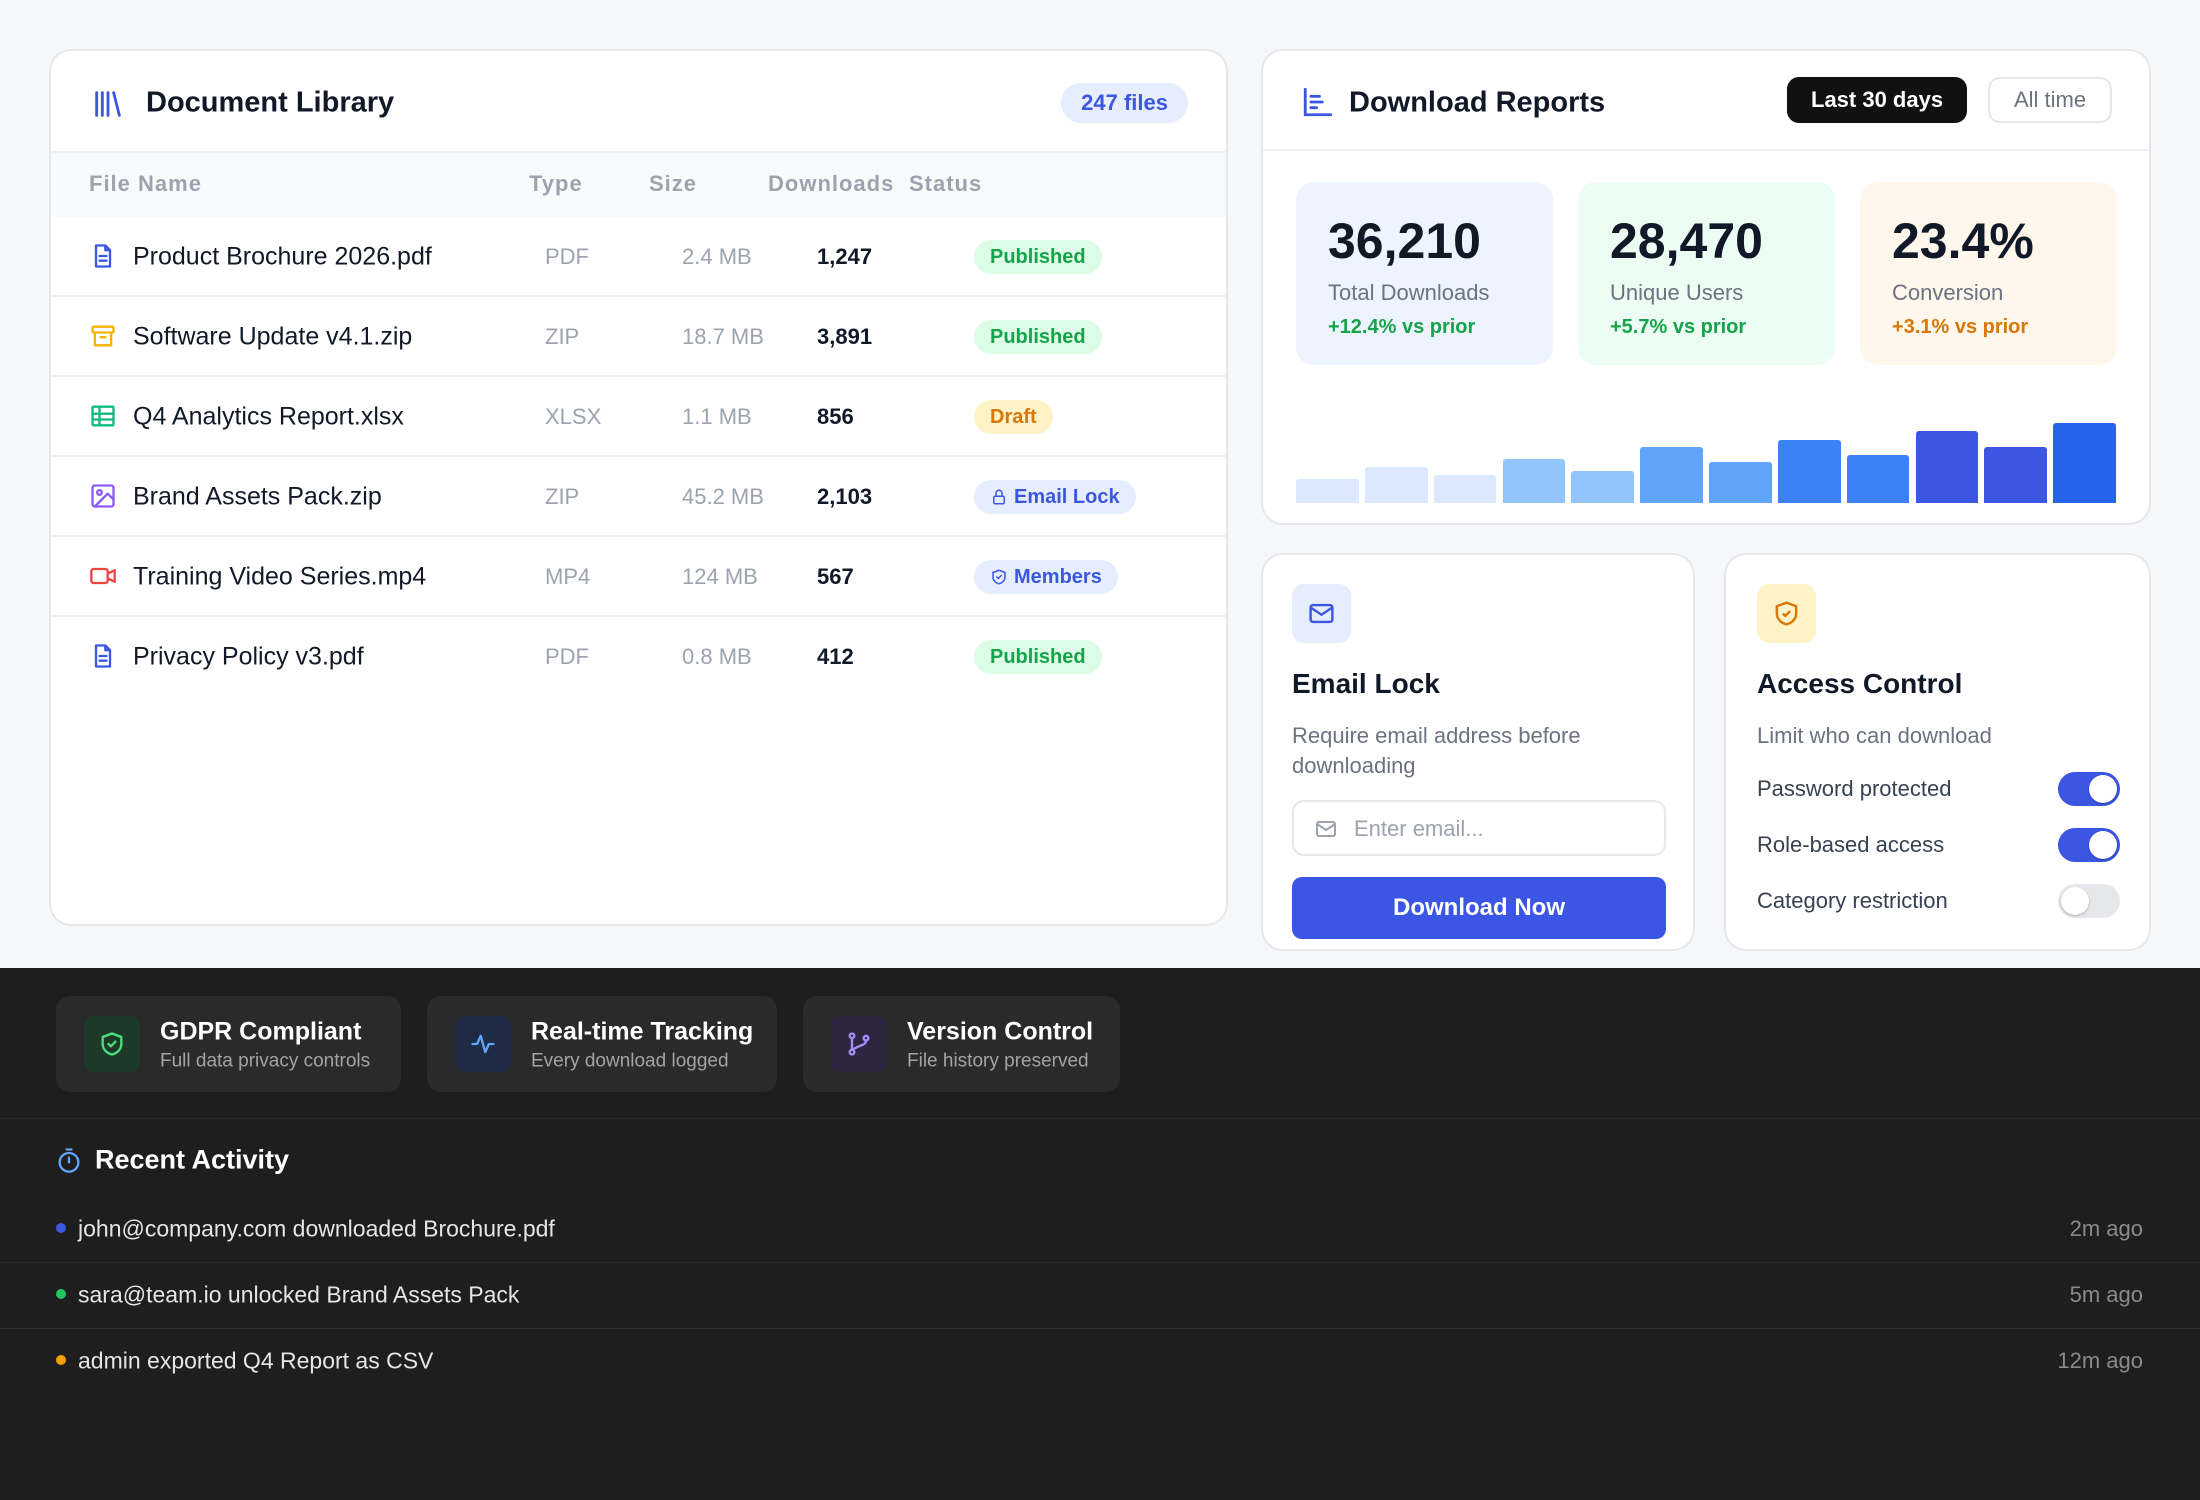 The width and height of the screenshot is (2200, 1500). What do you see at coordinates (265, 1061) in the screenshot?
I see `feature-subtitle: Full data privacy controls` at bounding box center [265, 1061].